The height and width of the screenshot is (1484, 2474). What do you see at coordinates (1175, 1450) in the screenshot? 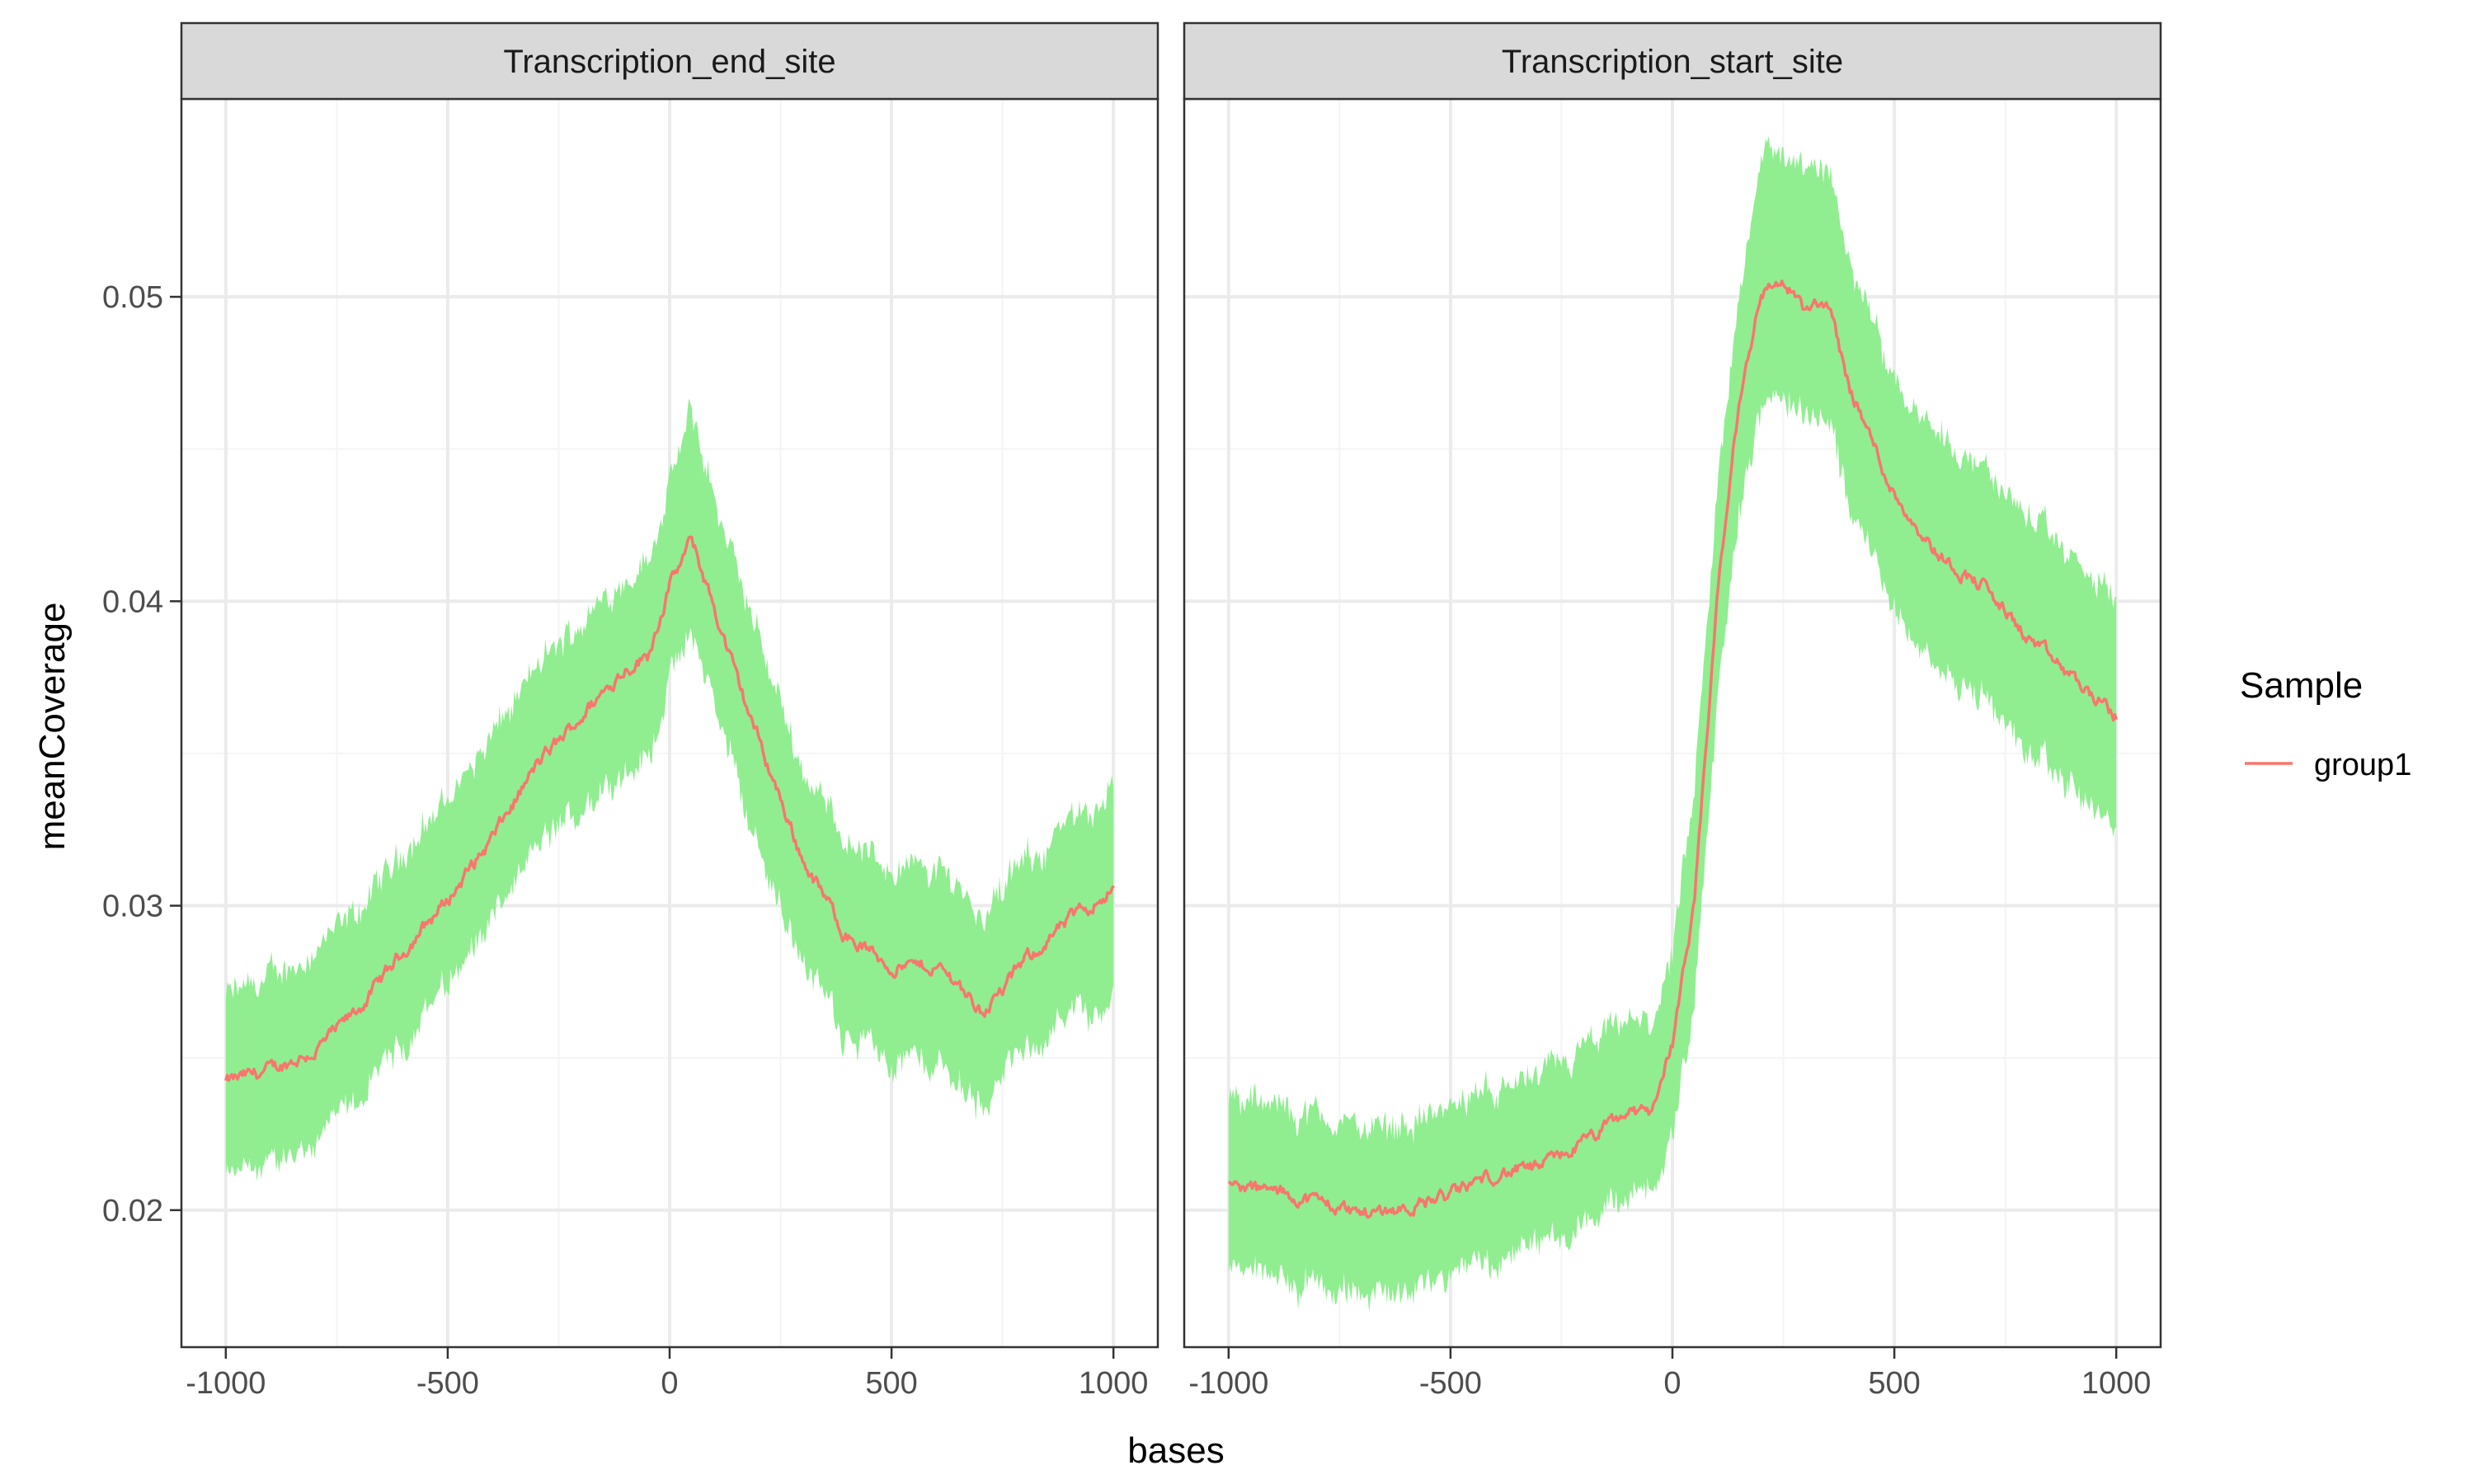
I see `x-axis-label: bases` at bounding box center [1175, 1450].